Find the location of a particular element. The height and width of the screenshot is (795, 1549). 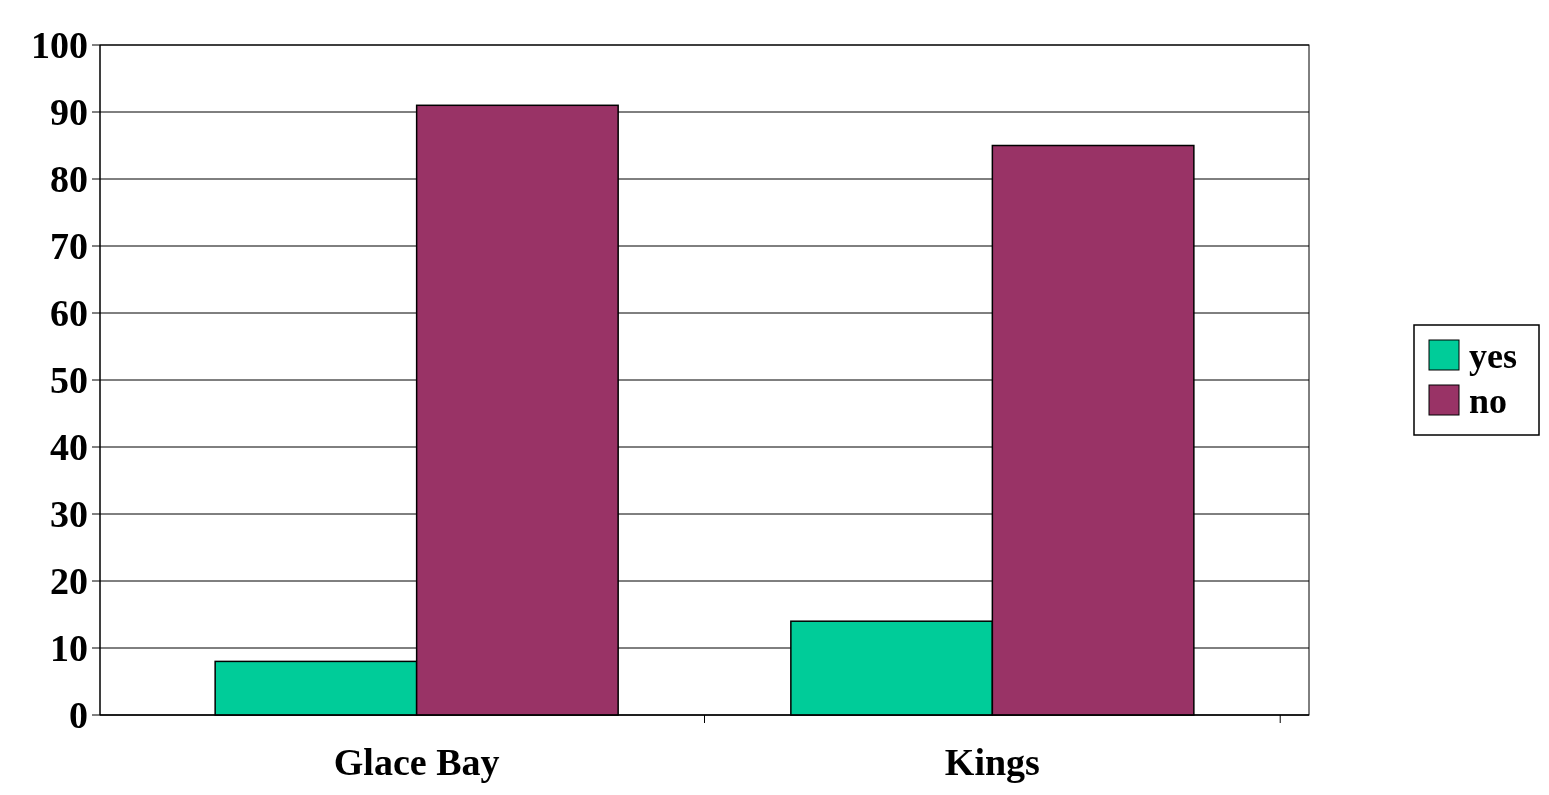

y-tick-label: 100 is located at coordinates (59, 45).